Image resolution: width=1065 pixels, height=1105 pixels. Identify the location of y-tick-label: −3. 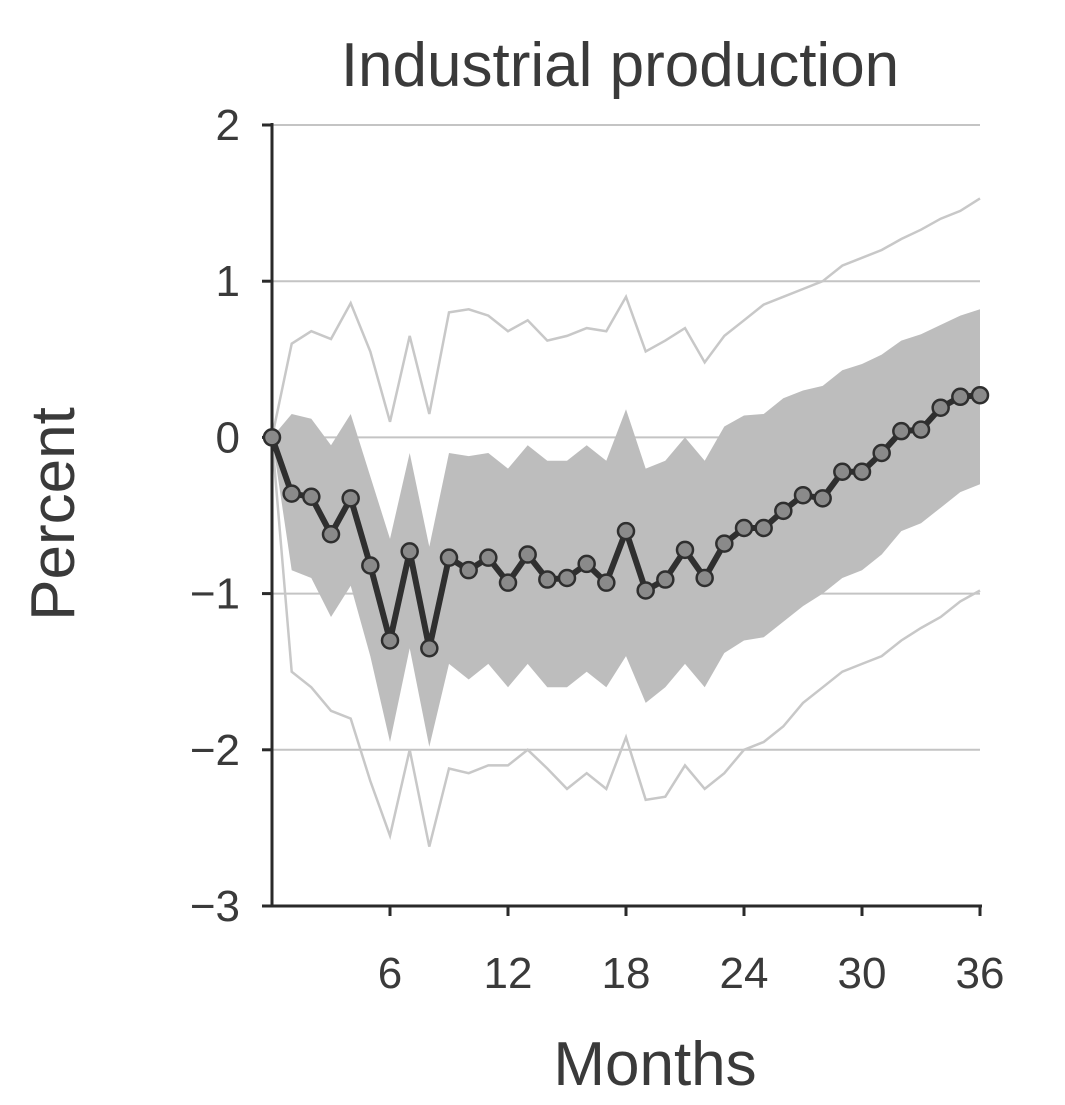
(215, 906).